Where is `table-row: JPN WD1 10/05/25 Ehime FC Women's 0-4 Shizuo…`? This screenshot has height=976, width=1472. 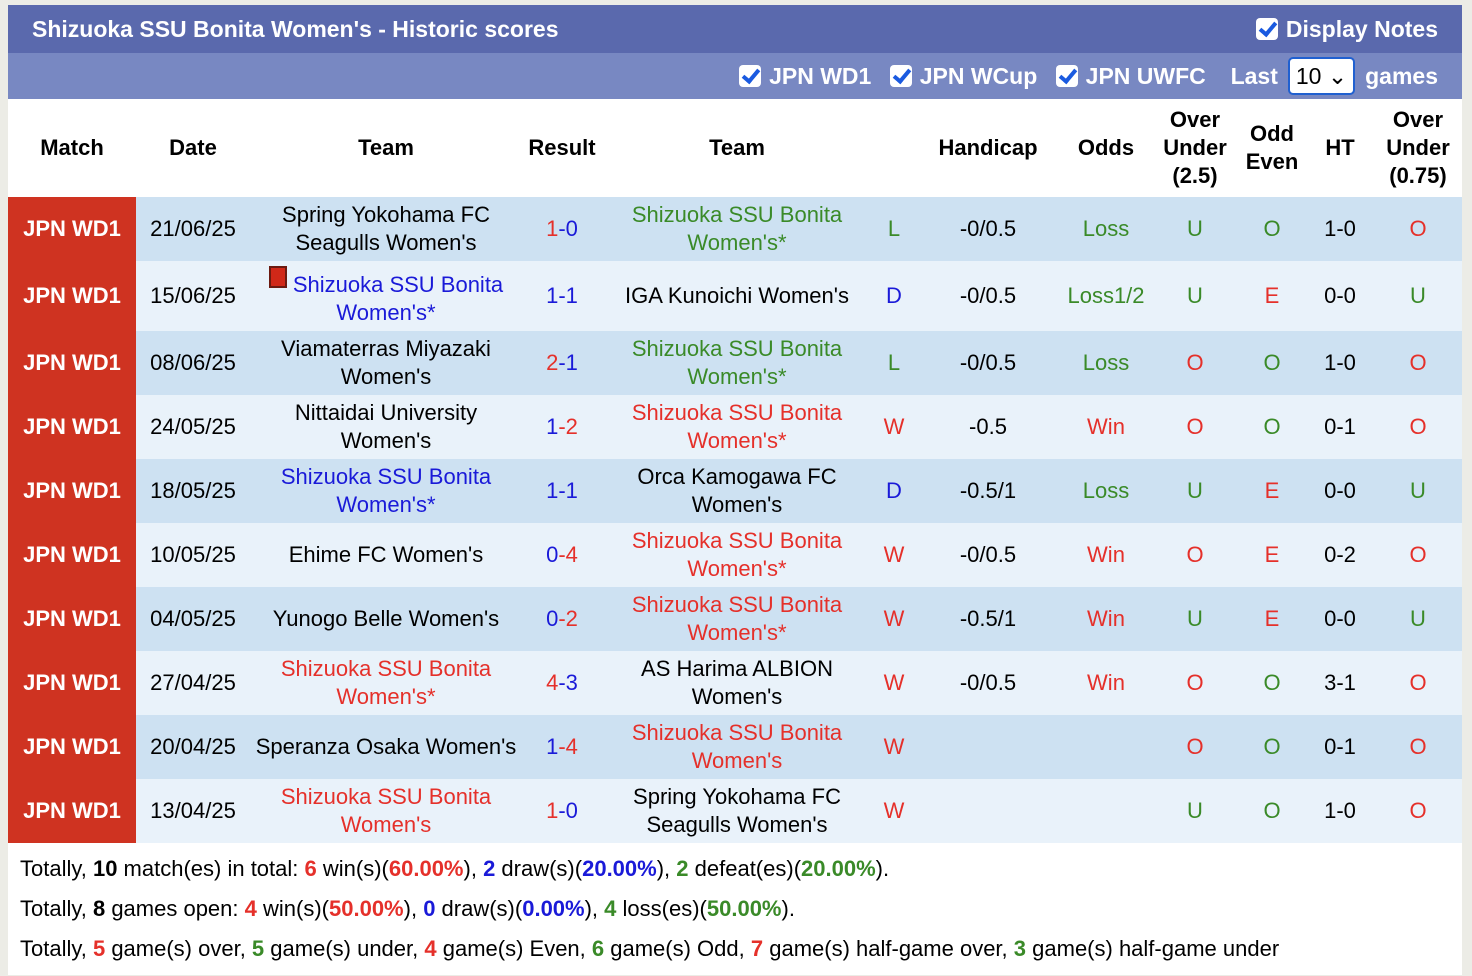
table-row: JPN WD1 10/05/25 Ehime FC Women's 0-4 Shizuo… is located at coordinates (735, 555).